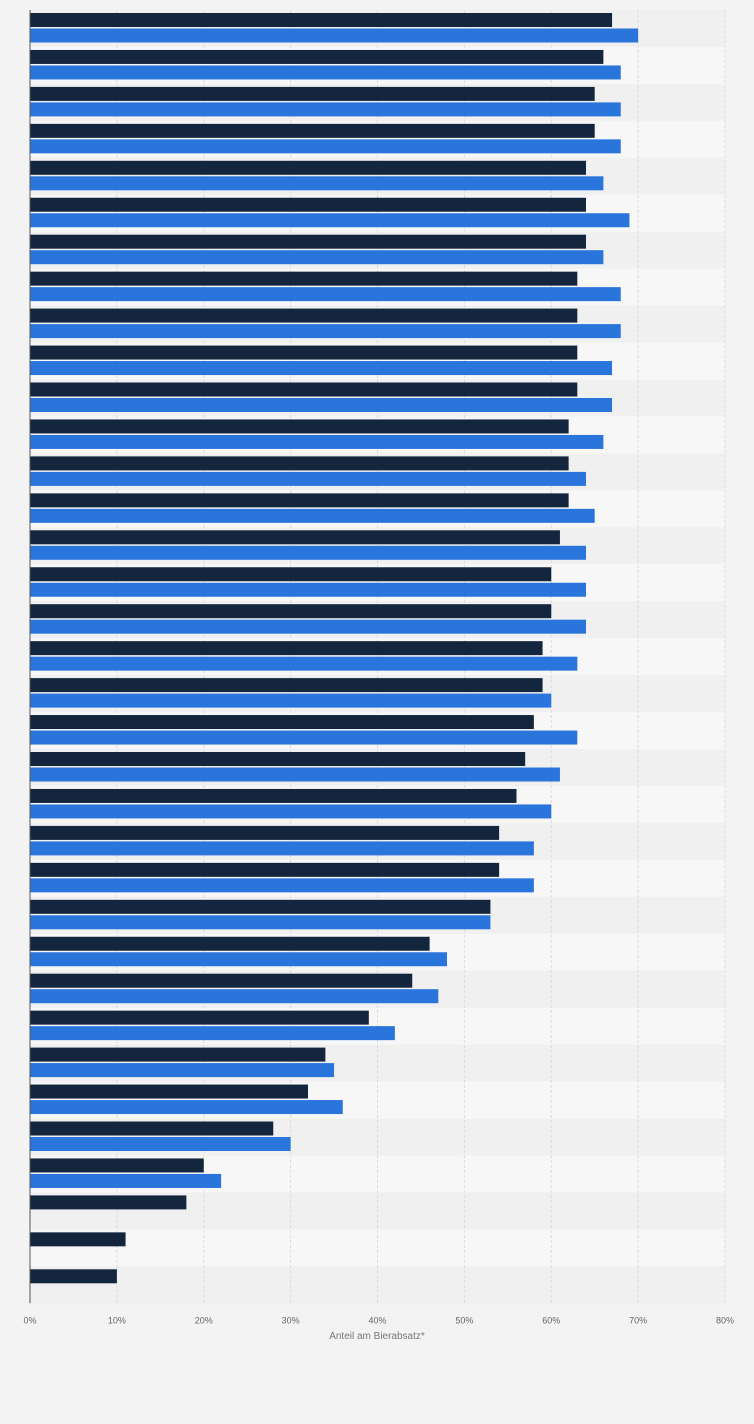 The width and height of the screenshot is (754, 1424). Describe the element at coordinates (725, 1320) in the screenshot. I see `x-tick-label: 80%` at that location.